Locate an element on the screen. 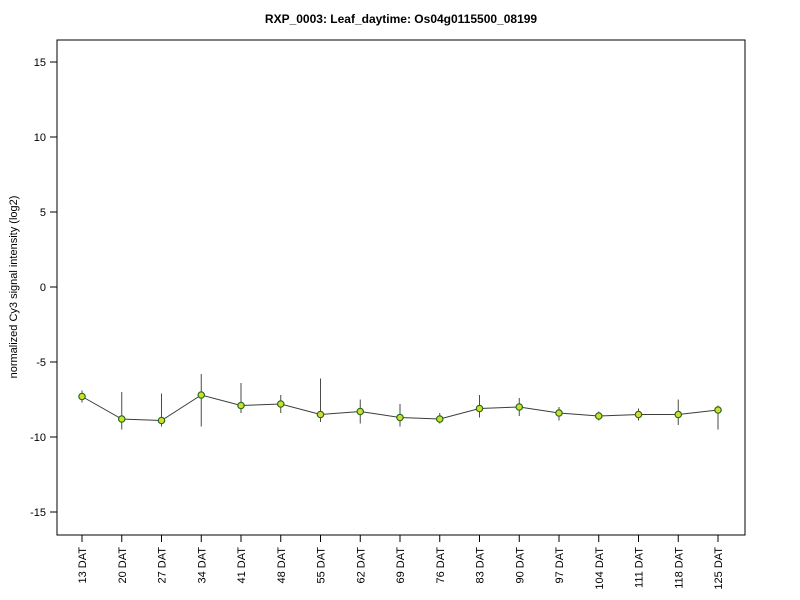 Image resolution: width=800 pixels, height=600 pixels. y-axis-tick-label: 5 is located at coordinates (43, 213).